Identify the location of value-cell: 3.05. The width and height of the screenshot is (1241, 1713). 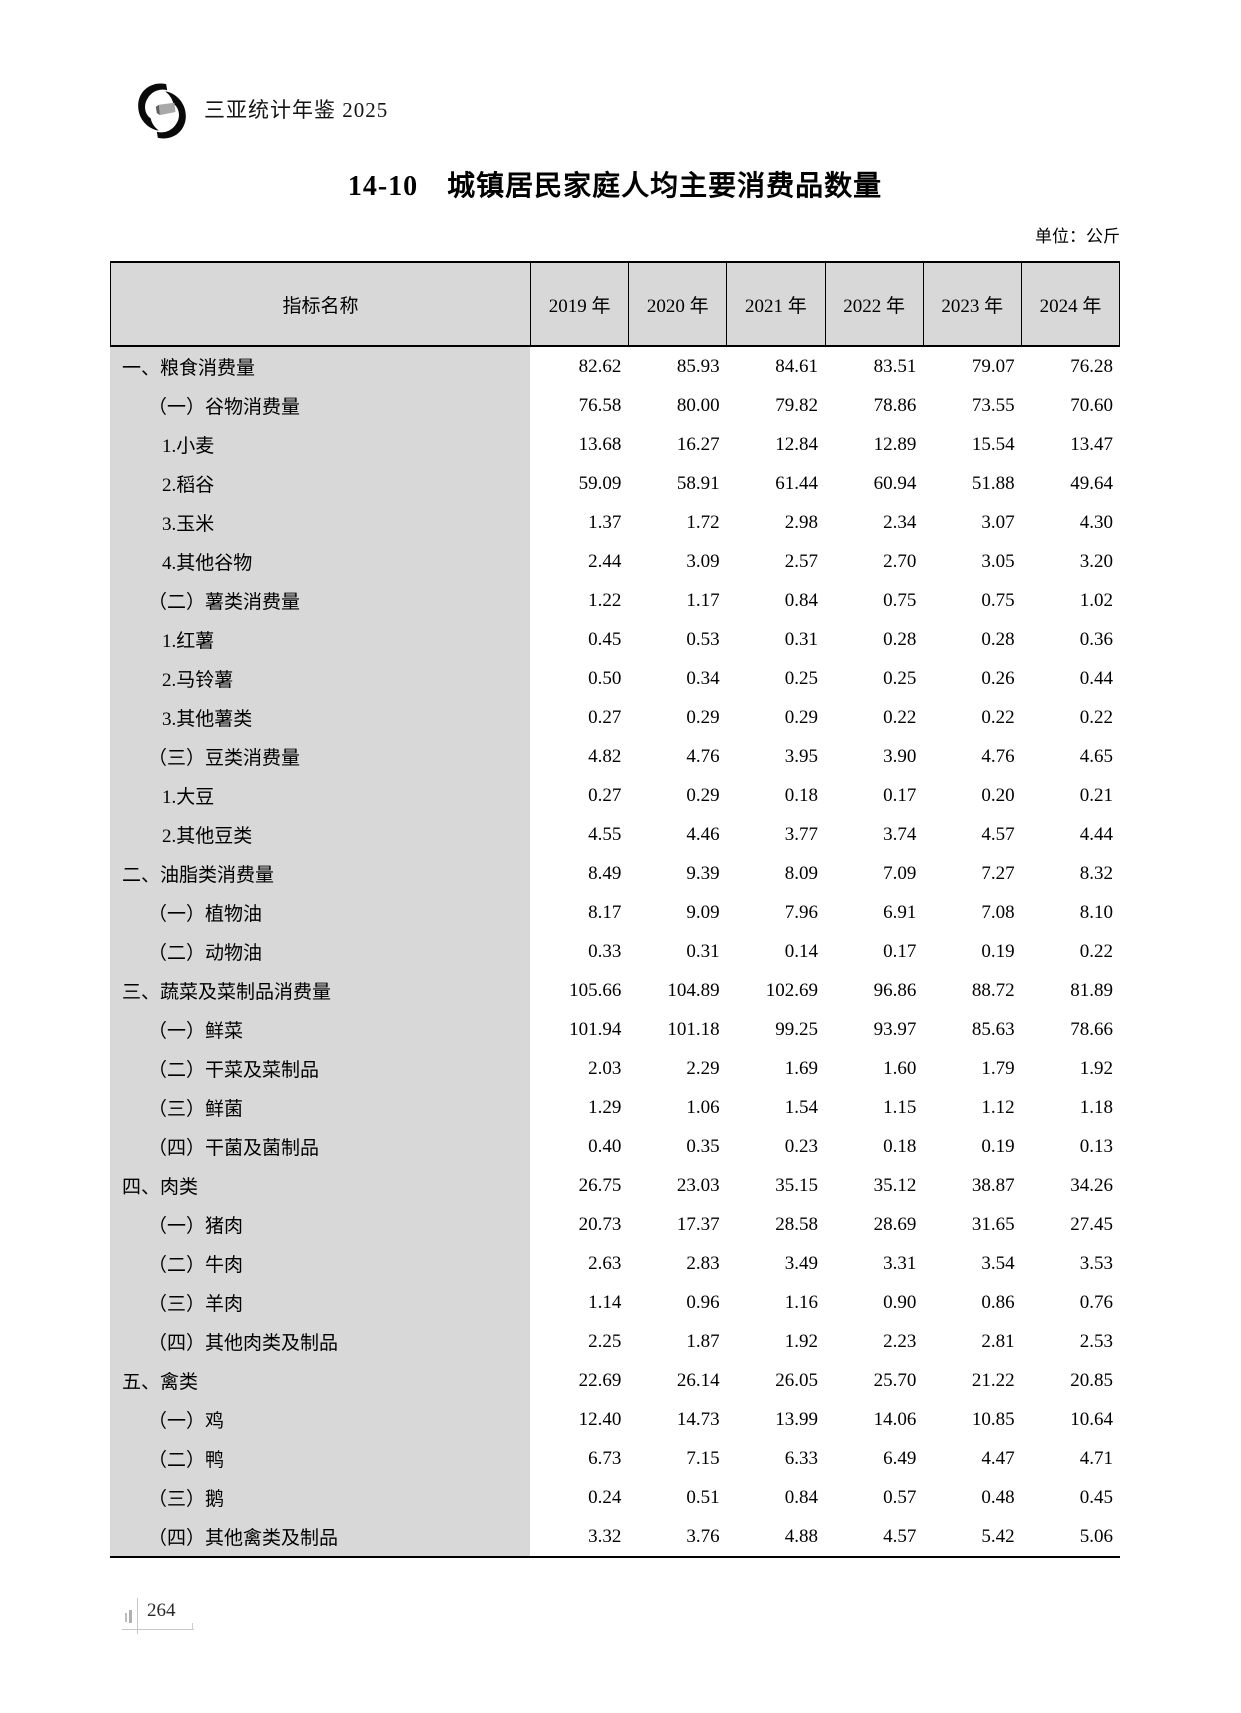
(998, 561).